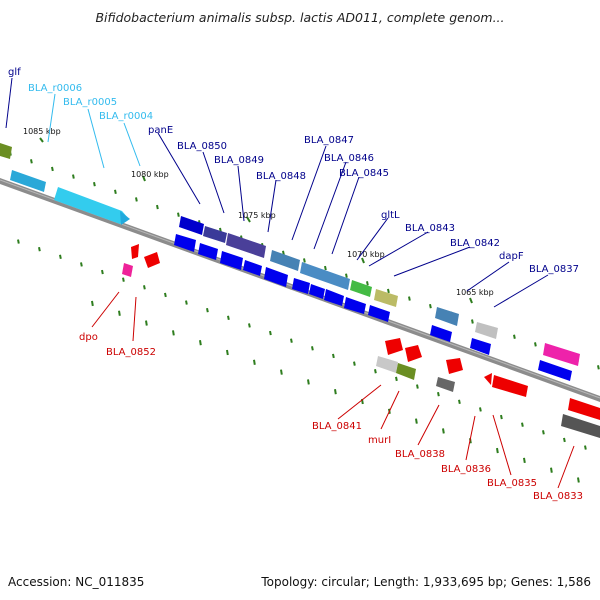 Image resolution: width=600 pixels, height=600 pixels. What do you see at coordinates (406, 371) in the screenshot?
I see `gene-murI` at bounding box center [406, 371].